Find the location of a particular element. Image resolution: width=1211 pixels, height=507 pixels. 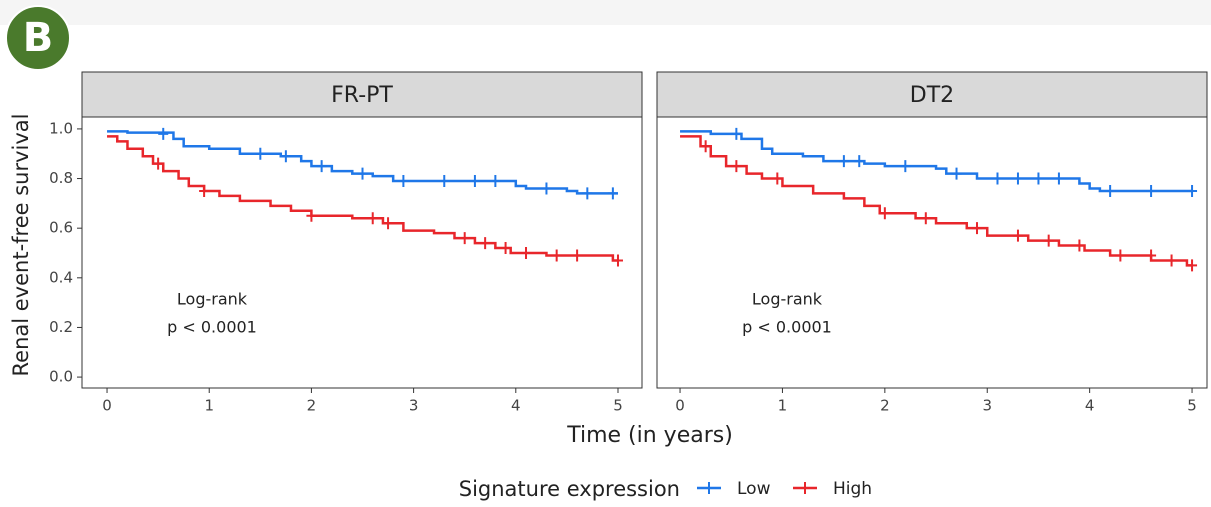

panel-title: FR-PT is located at coordinates (362, 95).